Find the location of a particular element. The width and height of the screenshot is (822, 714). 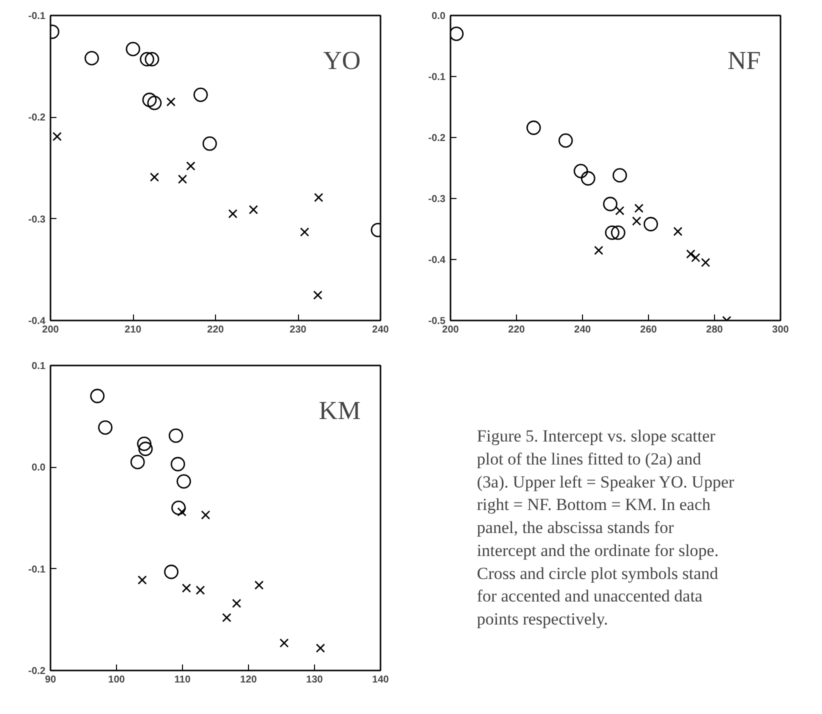

x-tick-label: 210 is located at coordinates (133, 330).